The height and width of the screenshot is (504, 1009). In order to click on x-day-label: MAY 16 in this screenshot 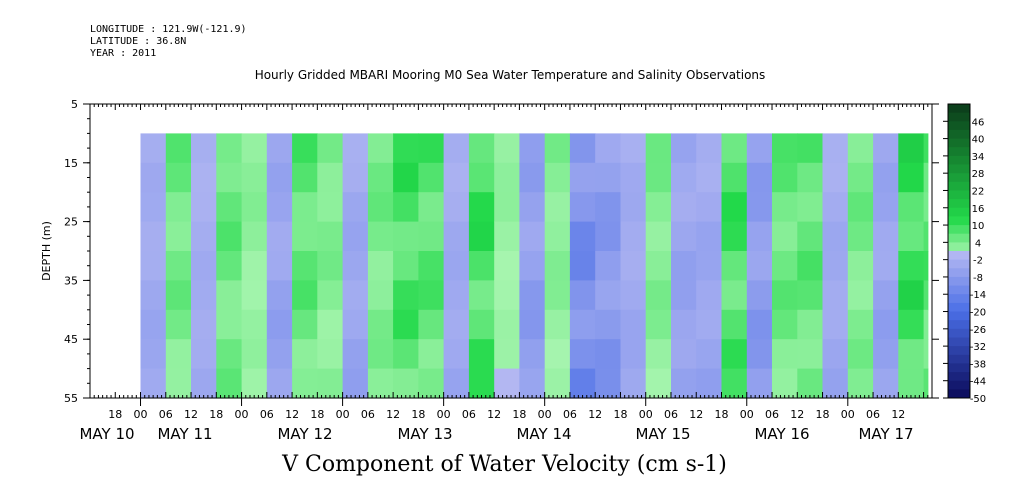, I will do `click(781, 434)`.